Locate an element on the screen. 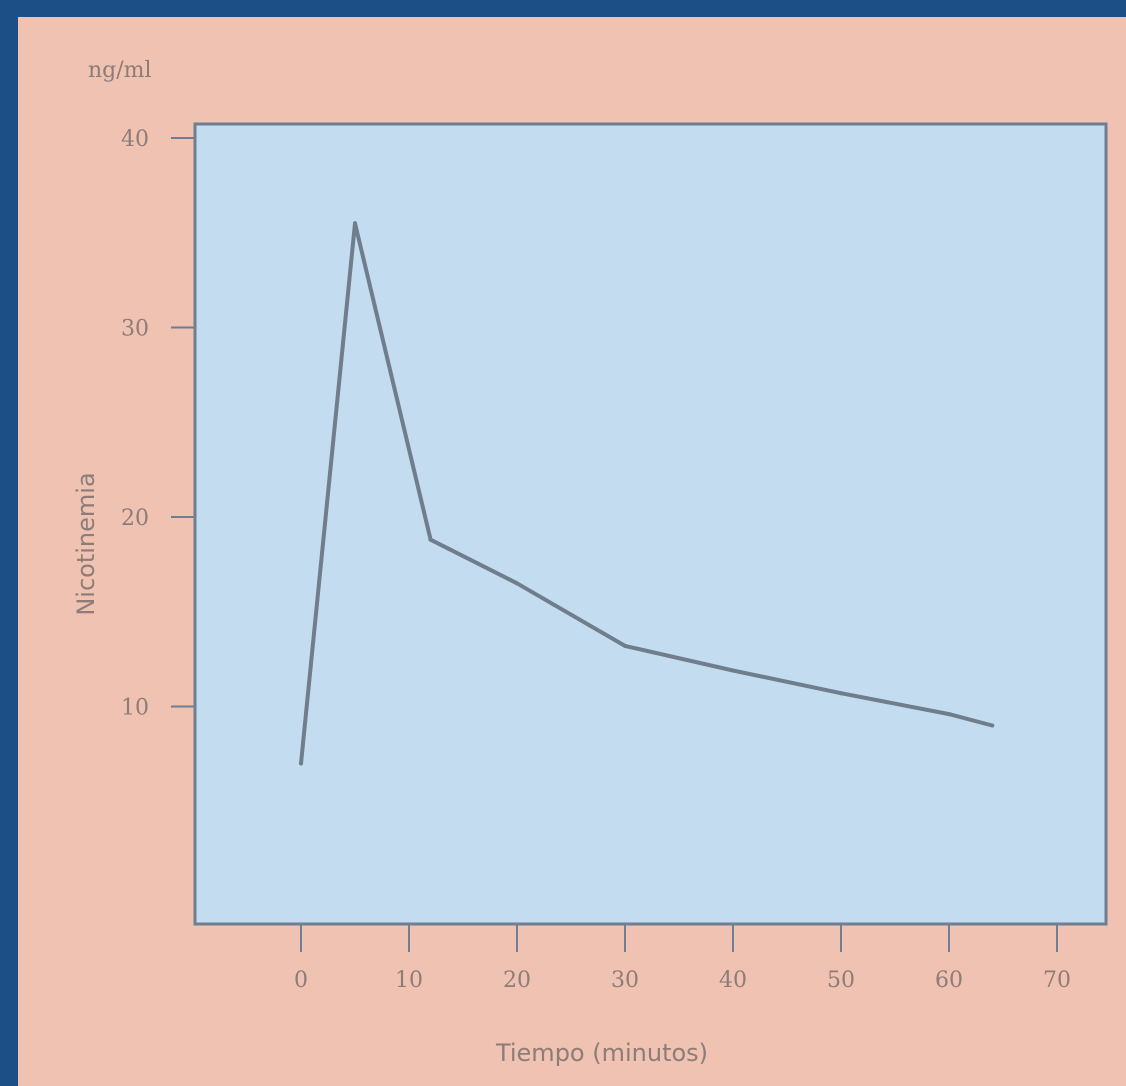 This screenshot has width=1126, height=1086. x-tick-label-20: 20 is located at coordinates (517, 980).